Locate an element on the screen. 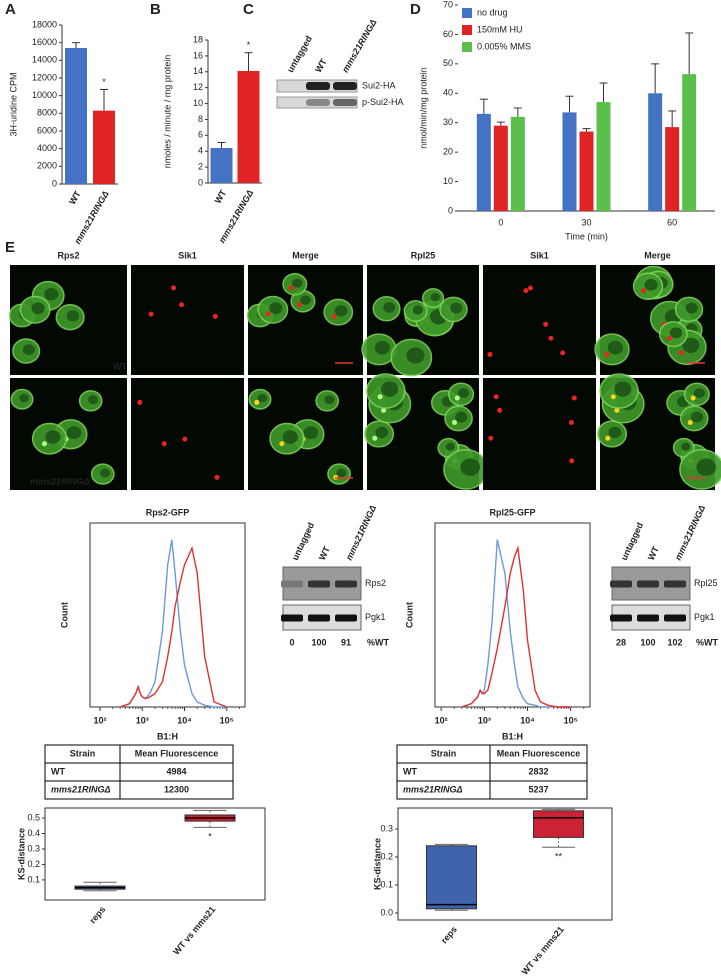 The width and height of the screenshot is (721, 976). foci is located at coordinates (375, 438).